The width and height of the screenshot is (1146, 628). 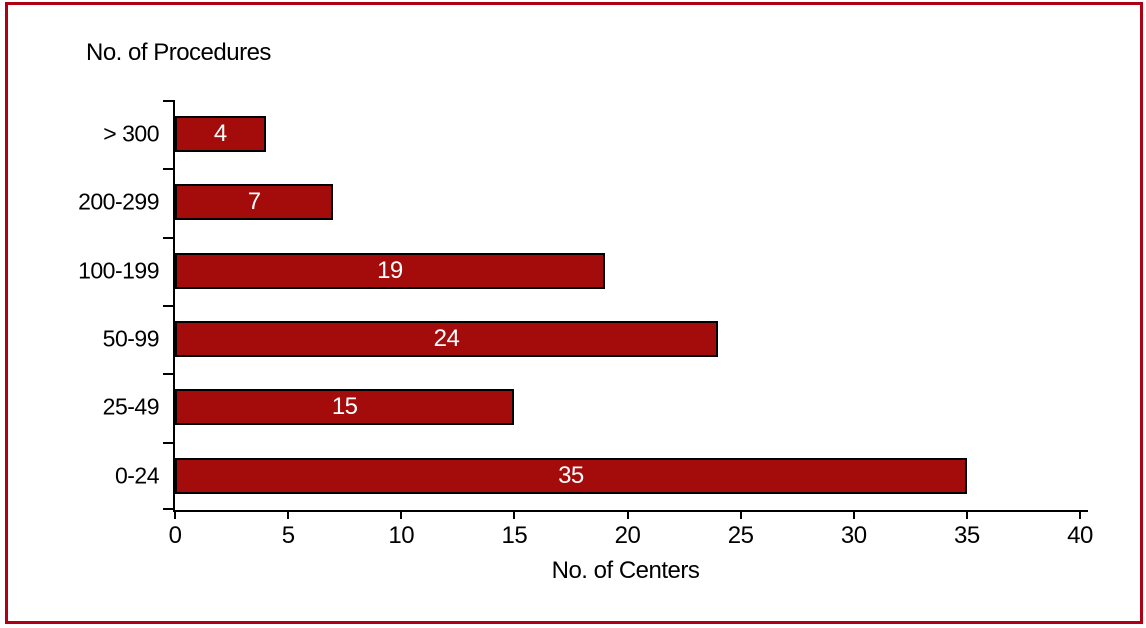 What do you see at coordinates (853, 535) in the screenshot?
I see `x-tick-label: 30` at bounding box center [853, 535].